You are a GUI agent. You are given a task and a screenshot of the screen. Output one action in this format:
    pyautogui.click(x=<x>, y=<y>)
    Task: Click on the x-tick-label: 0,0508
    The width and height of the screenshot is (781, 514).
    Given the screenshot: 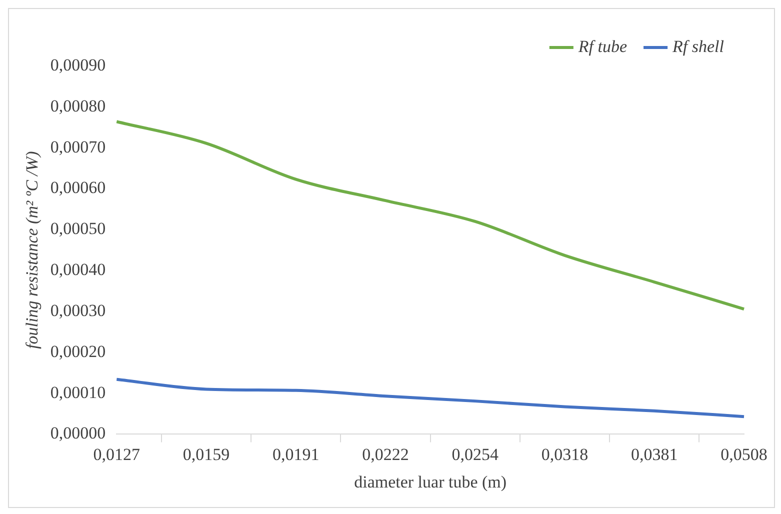 What is the action you would take?
    pyautogui.click(x=744, y=454)
    